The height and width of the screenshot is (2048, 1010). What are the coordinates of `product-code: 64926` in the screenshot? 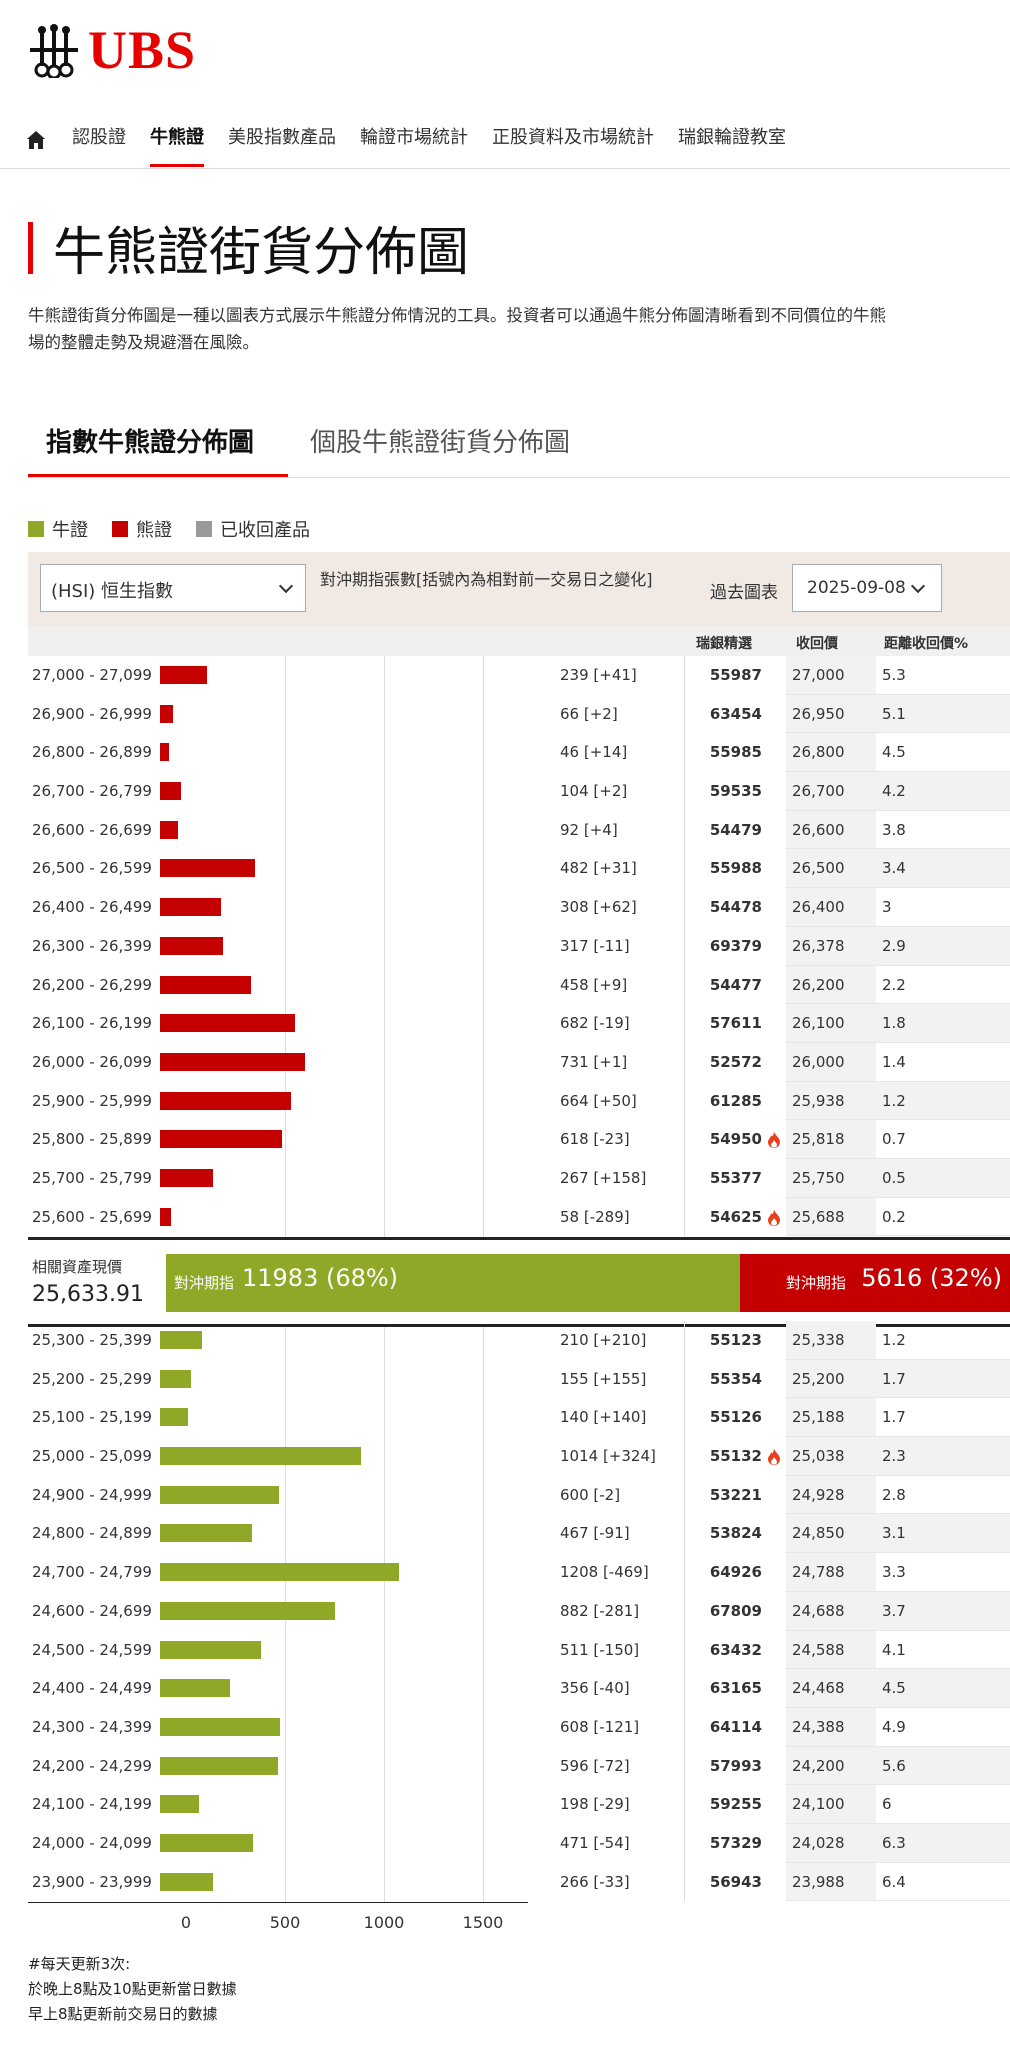 It's located at (735, 1572).